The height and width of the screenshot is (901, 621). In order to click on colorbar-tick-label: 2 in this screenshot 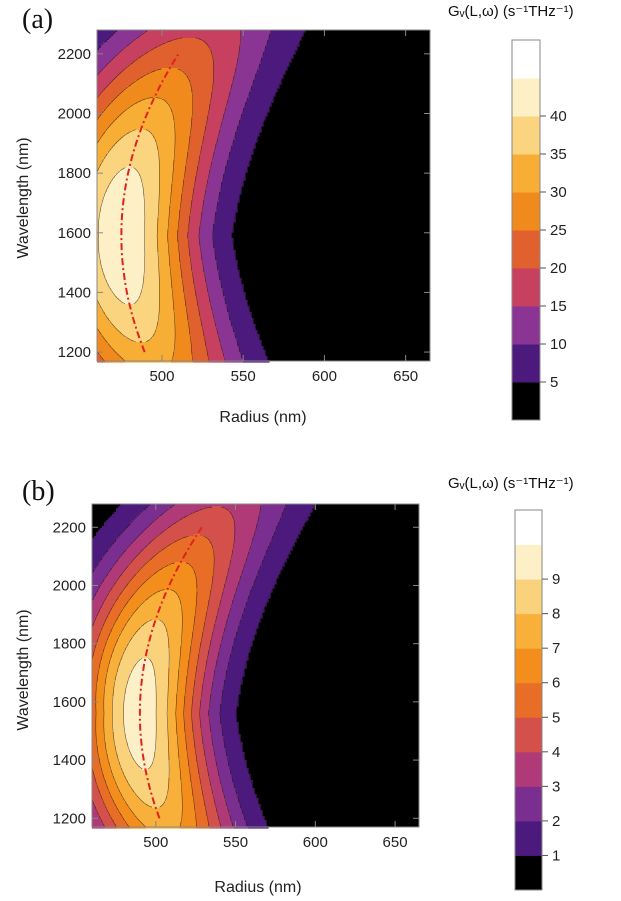, I will do `click(556, 821)`.